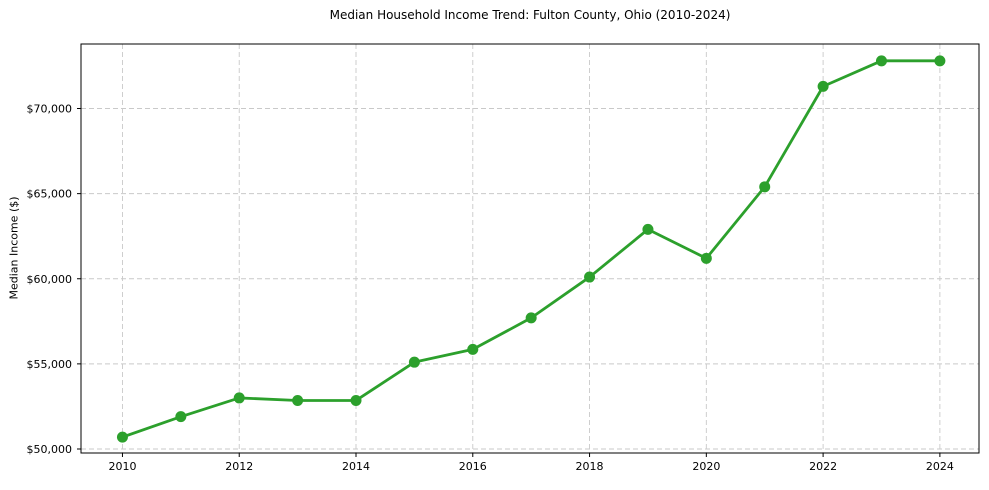 This screenshot has height=490, width=989. Describe the element at coordinates (823, 466) in the screenshot. I see `x-tick-label: 2022` at that location.